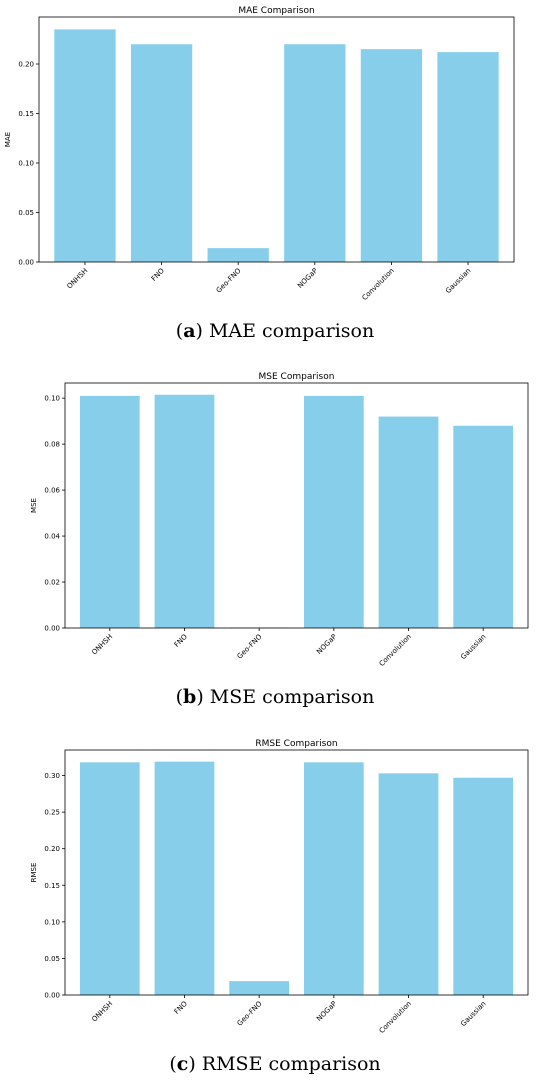 This screenshot has height=1081, width=550. Describe the element at coordinates (34, 505) in the screenshot. I see `y-axis-label: MSE` at that location.